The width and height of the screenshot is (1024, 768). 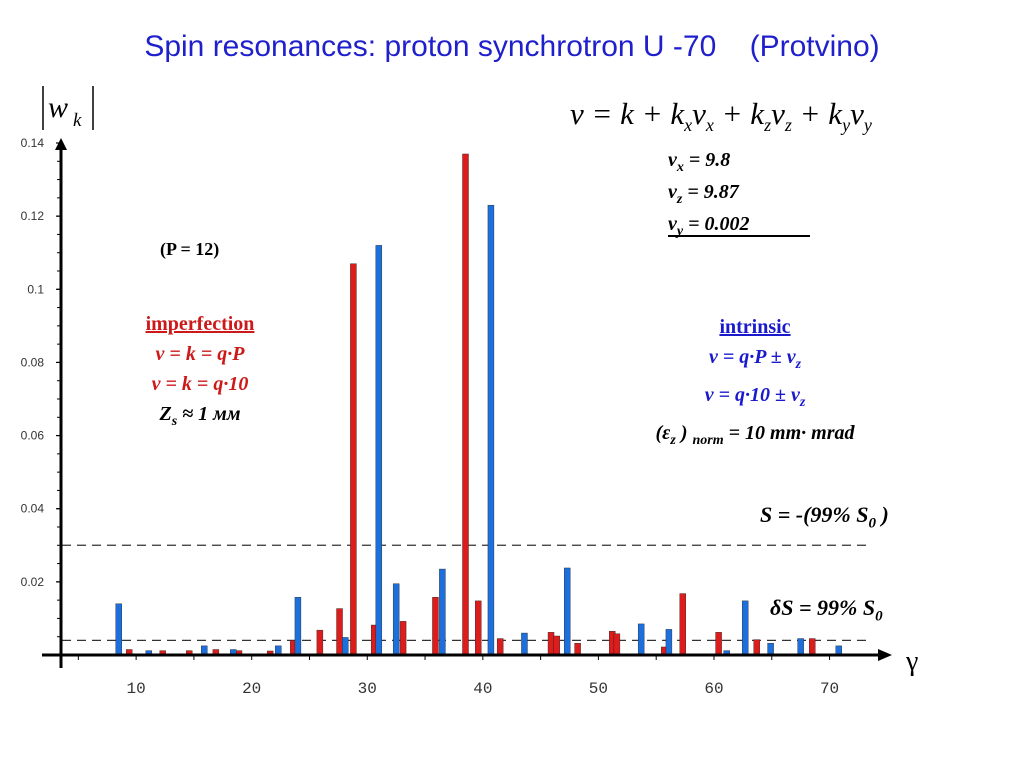 What do you see at coordinates (826, 610) in the screenshot?
I see `s-lower-label: δS = 99% S0` at bounding box center [826, 610].